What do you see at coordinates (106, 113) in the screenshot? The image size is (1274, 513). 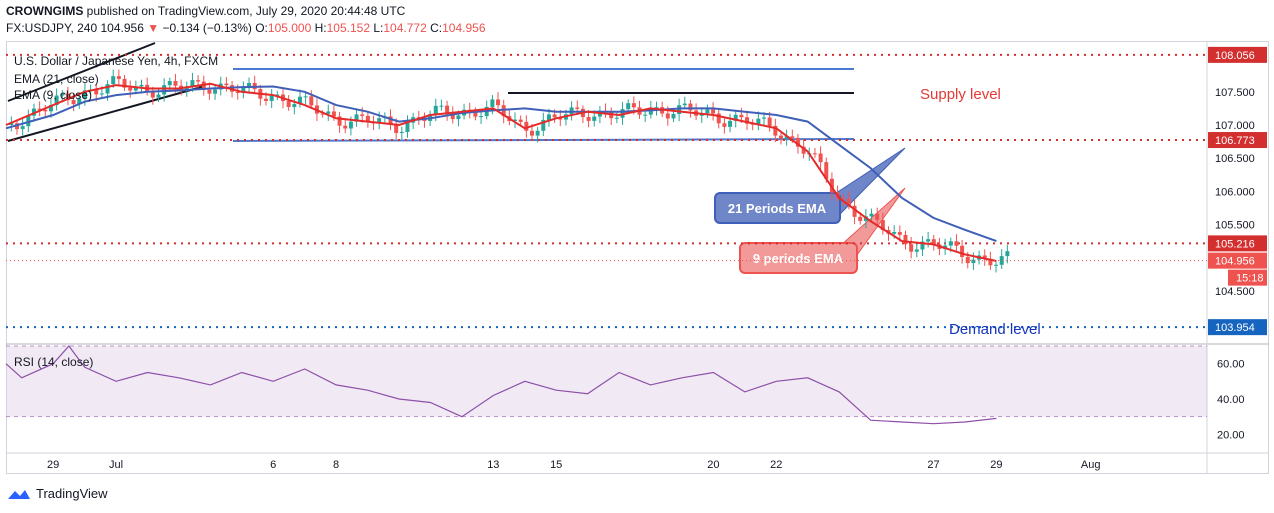 I see `trendline-lower` at bounding box center [106, 113].